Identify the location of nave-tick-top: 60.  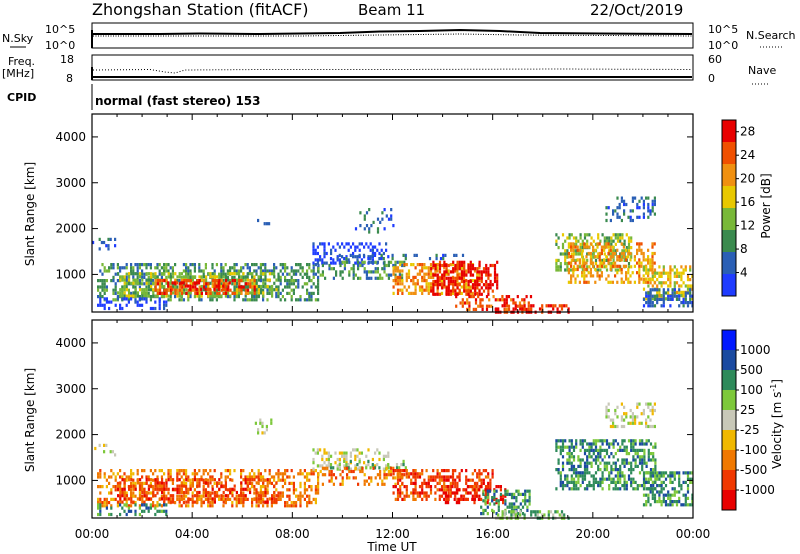
(715, 59).